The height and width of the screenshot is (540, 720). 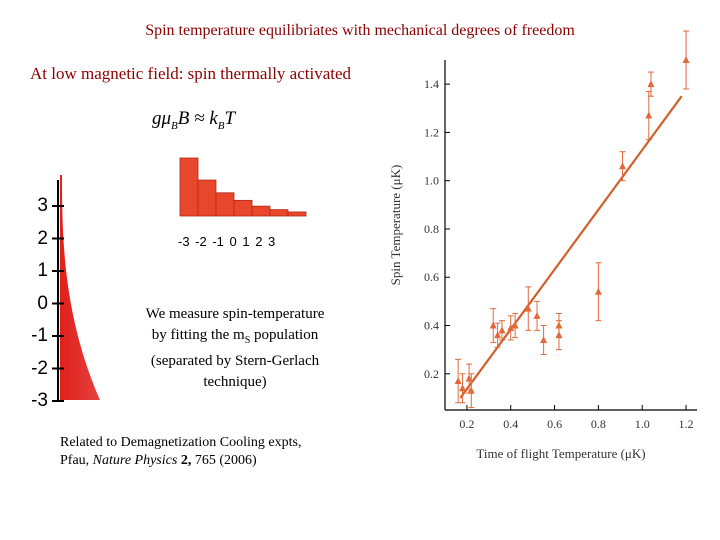 What do you see at coordinates (194, 120) in the screenshot?
I see `thermal-formula: gμBB ≈ kBT` at bounding box center [194, 120].